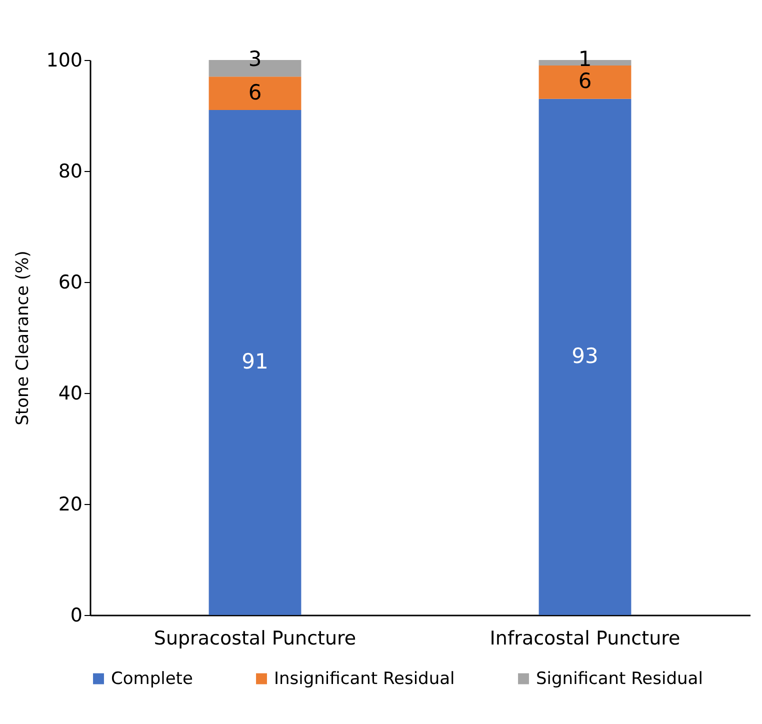  I want to click on y-tick-label: 60, so click(70, 283).